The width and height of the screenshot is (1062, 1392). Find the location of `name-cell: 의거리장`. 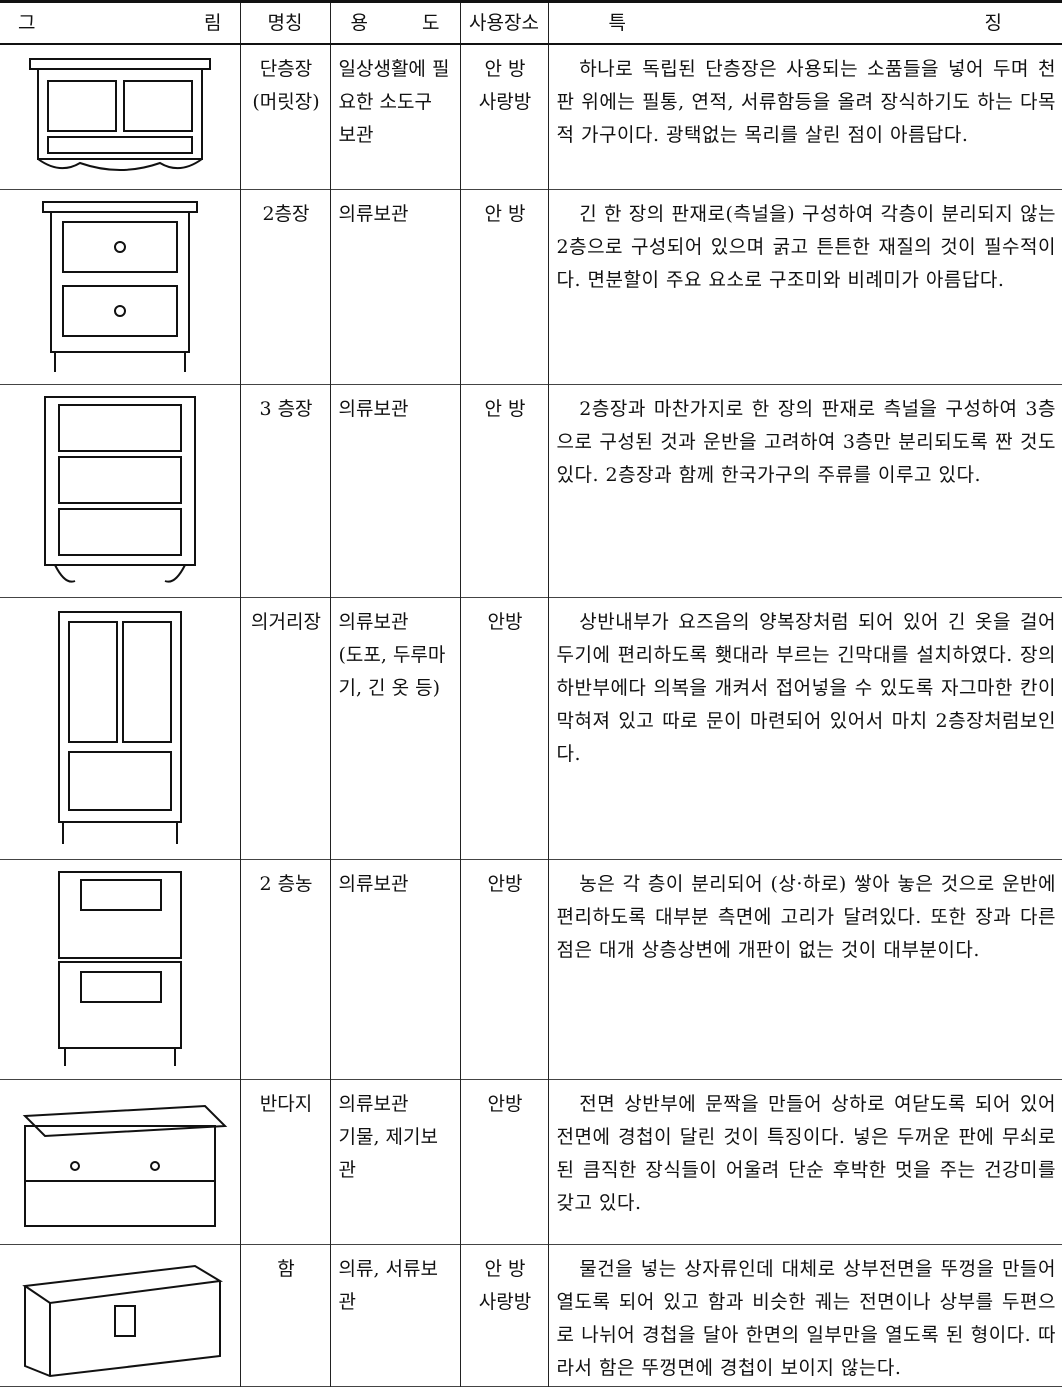

name-cell: 의거리장 is located at coordinates (284, 728).